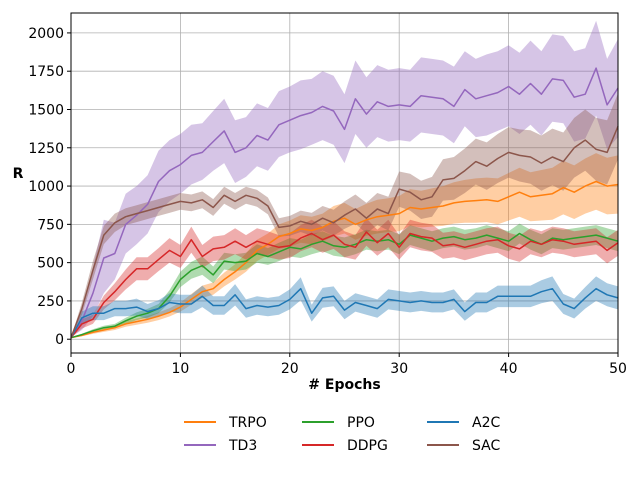 The image size is (640, 484). What do you see at coordinates (367, 446) in the screenshot?
I see `legend-label-ddpg: DDPG` at bounding box center [367, 446].